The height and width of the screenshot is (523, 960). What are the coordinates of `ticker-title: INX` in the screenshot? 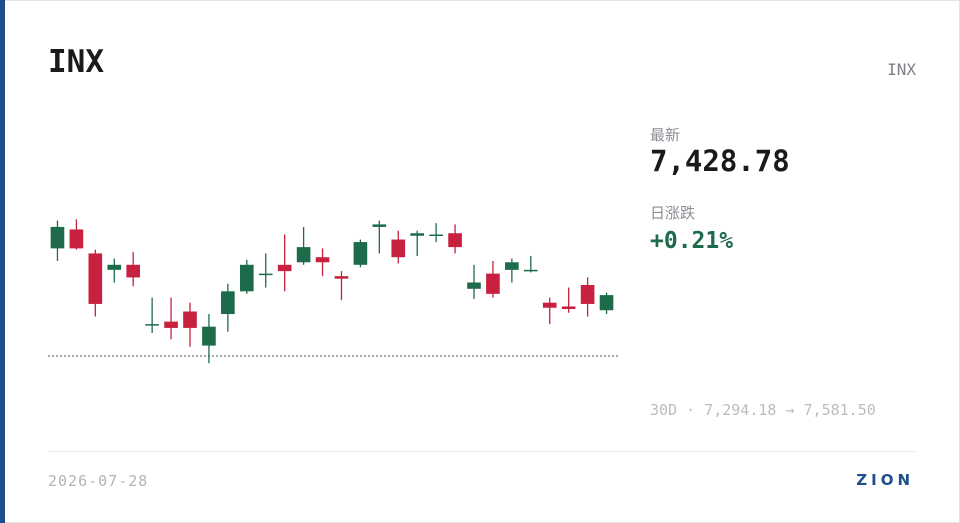 It's located at (76, 62).